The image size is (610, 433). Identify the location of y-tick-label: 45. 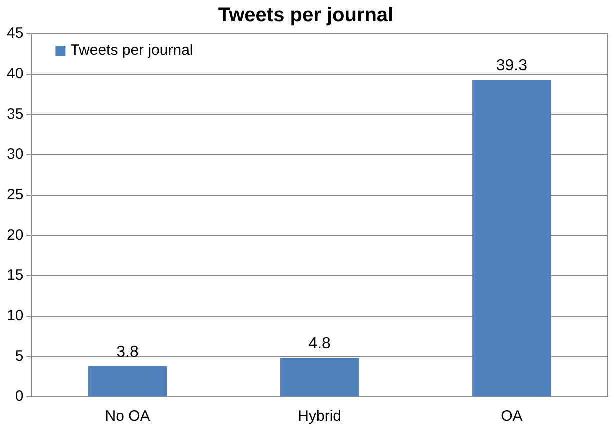
(15, 33).